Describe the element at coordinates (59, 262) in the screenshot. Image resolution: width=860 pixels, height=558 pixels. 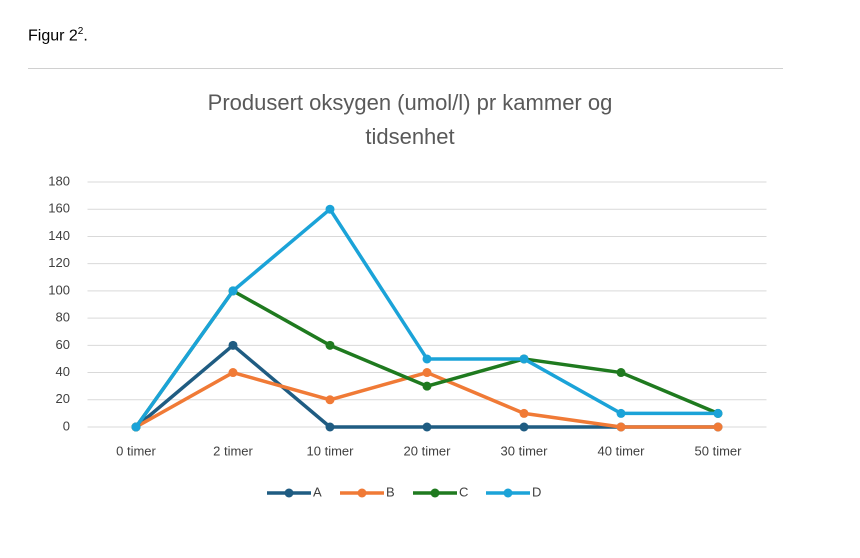
I see `y-tick-label: 120` at that location.